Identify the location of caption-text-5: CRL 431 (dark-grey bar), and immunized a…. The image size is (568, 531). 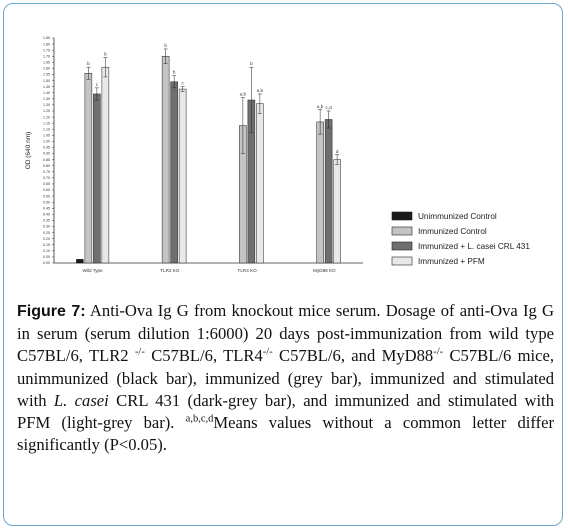
(285, 411).